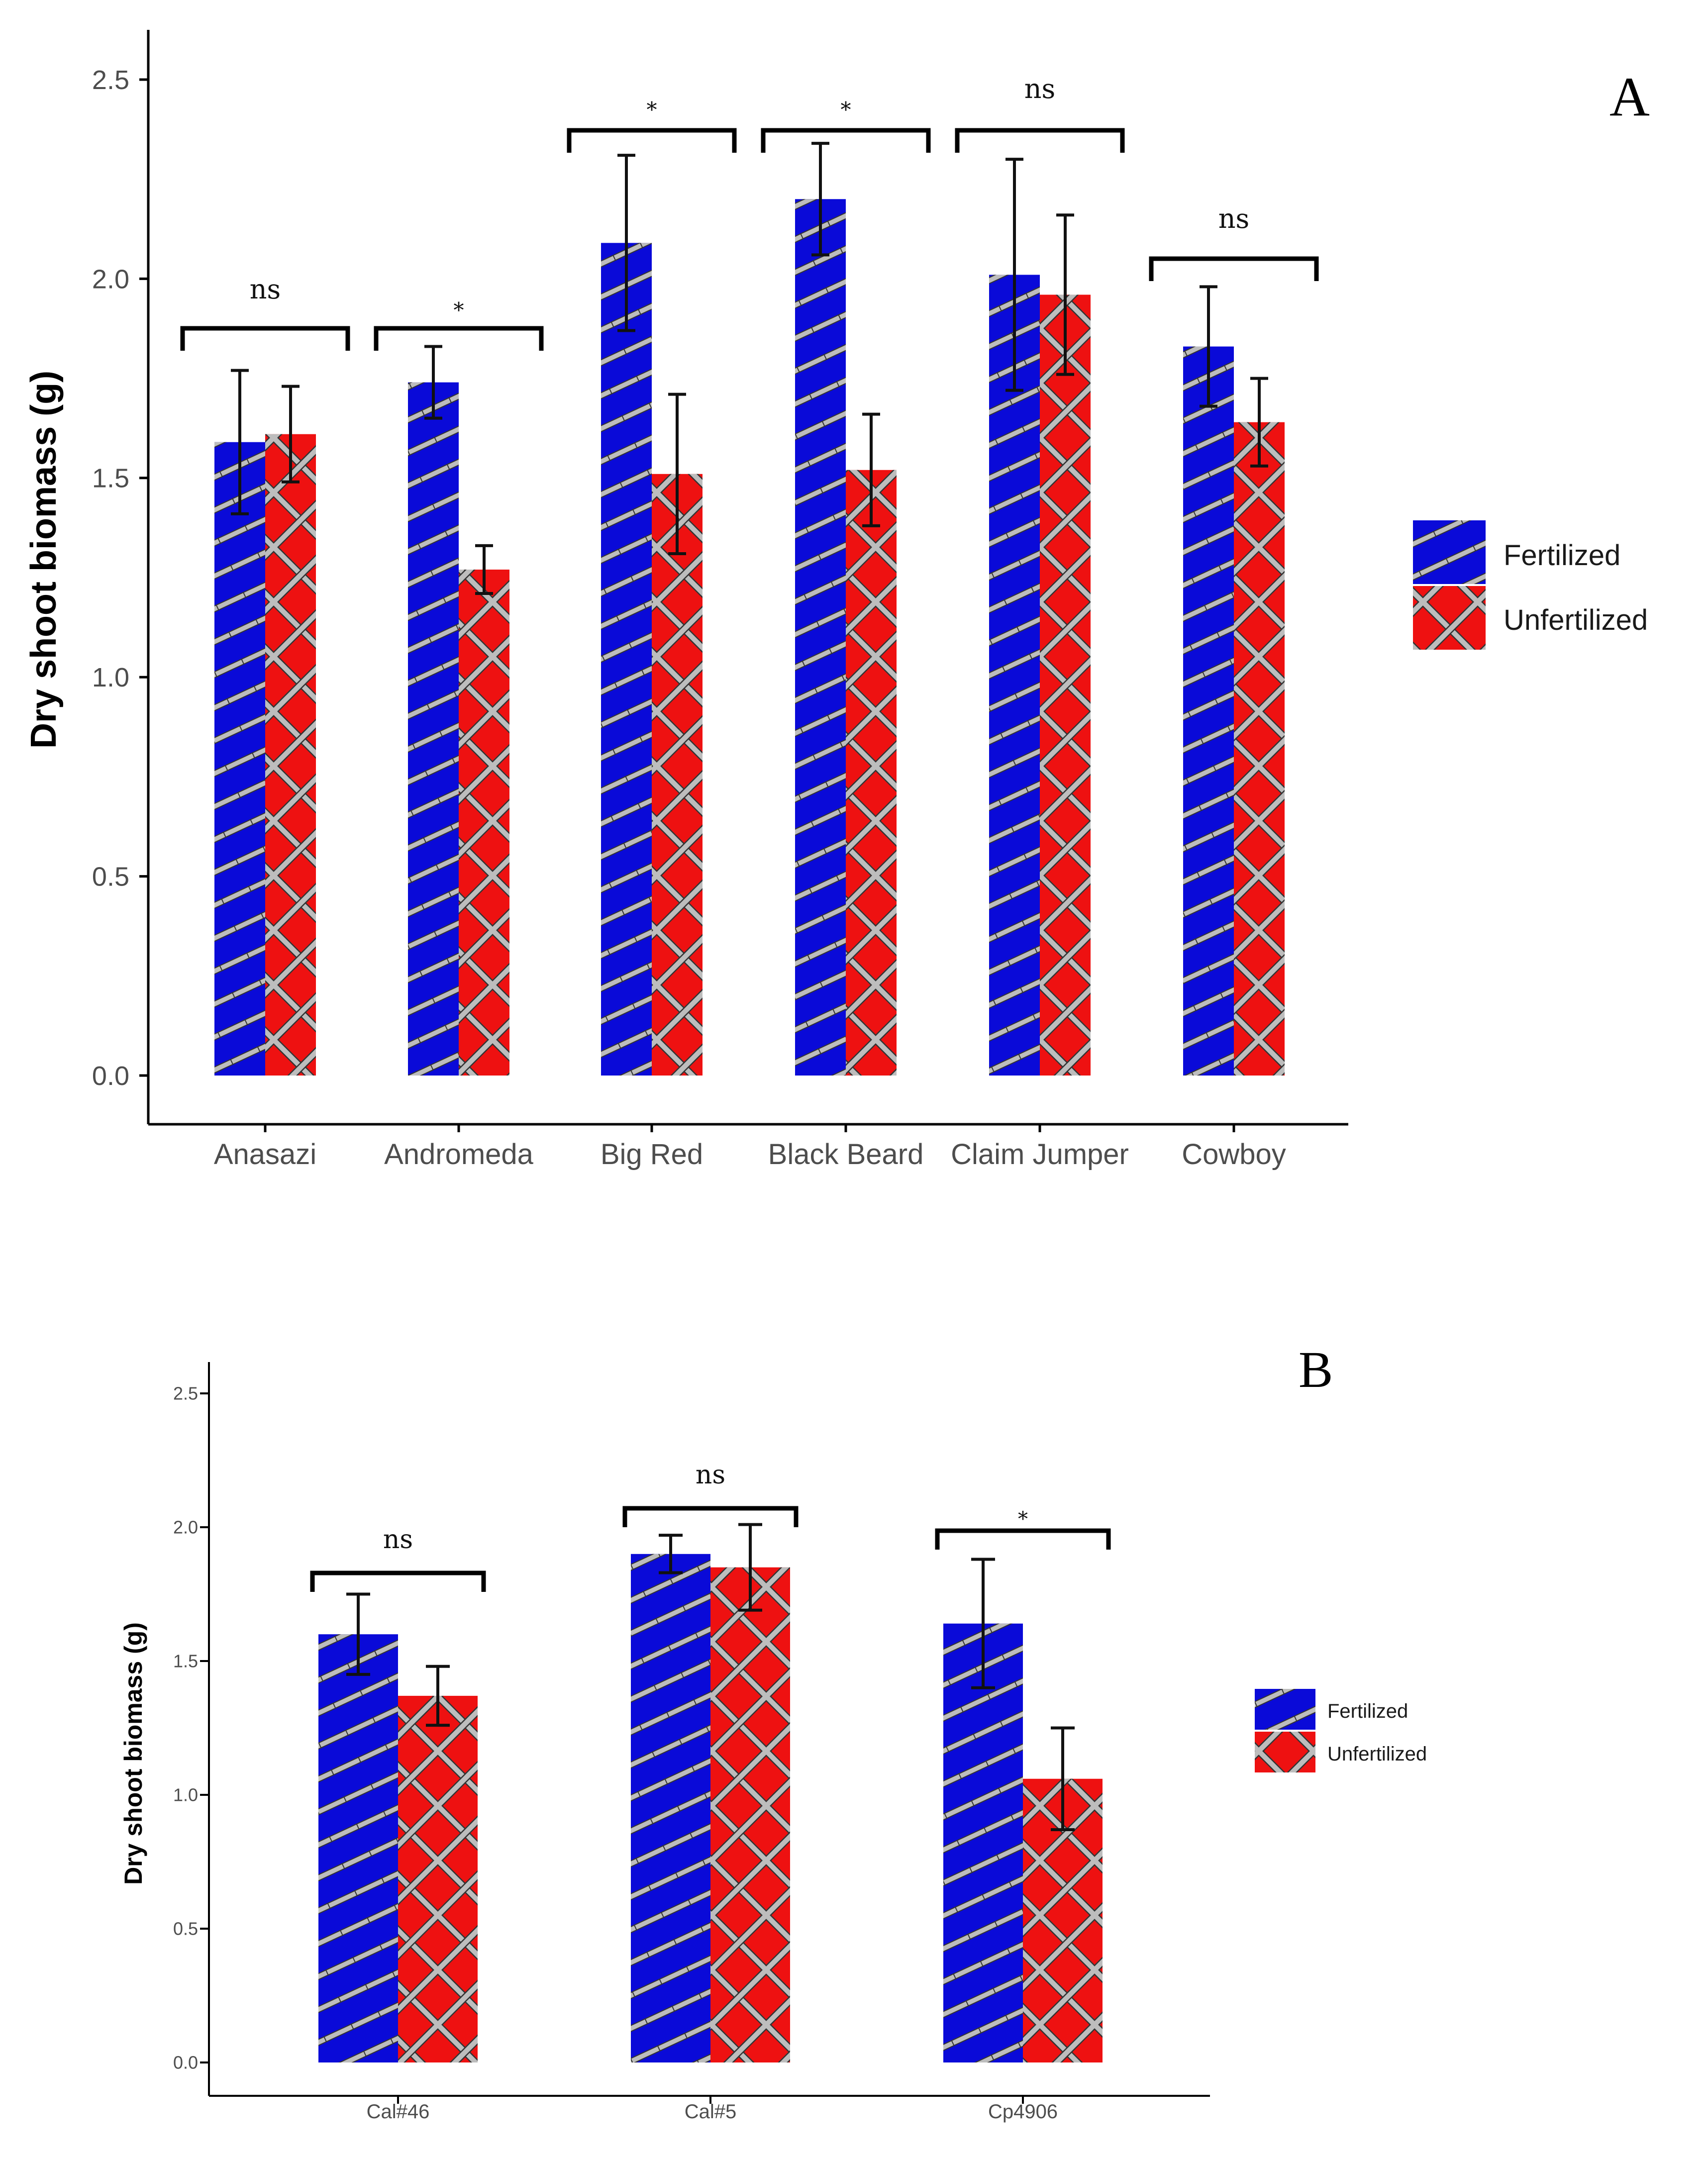 This screenshot has width=1708, height=2157. I want to click on panel-b-y-tick-label: 0.0, so click(185, 2063).